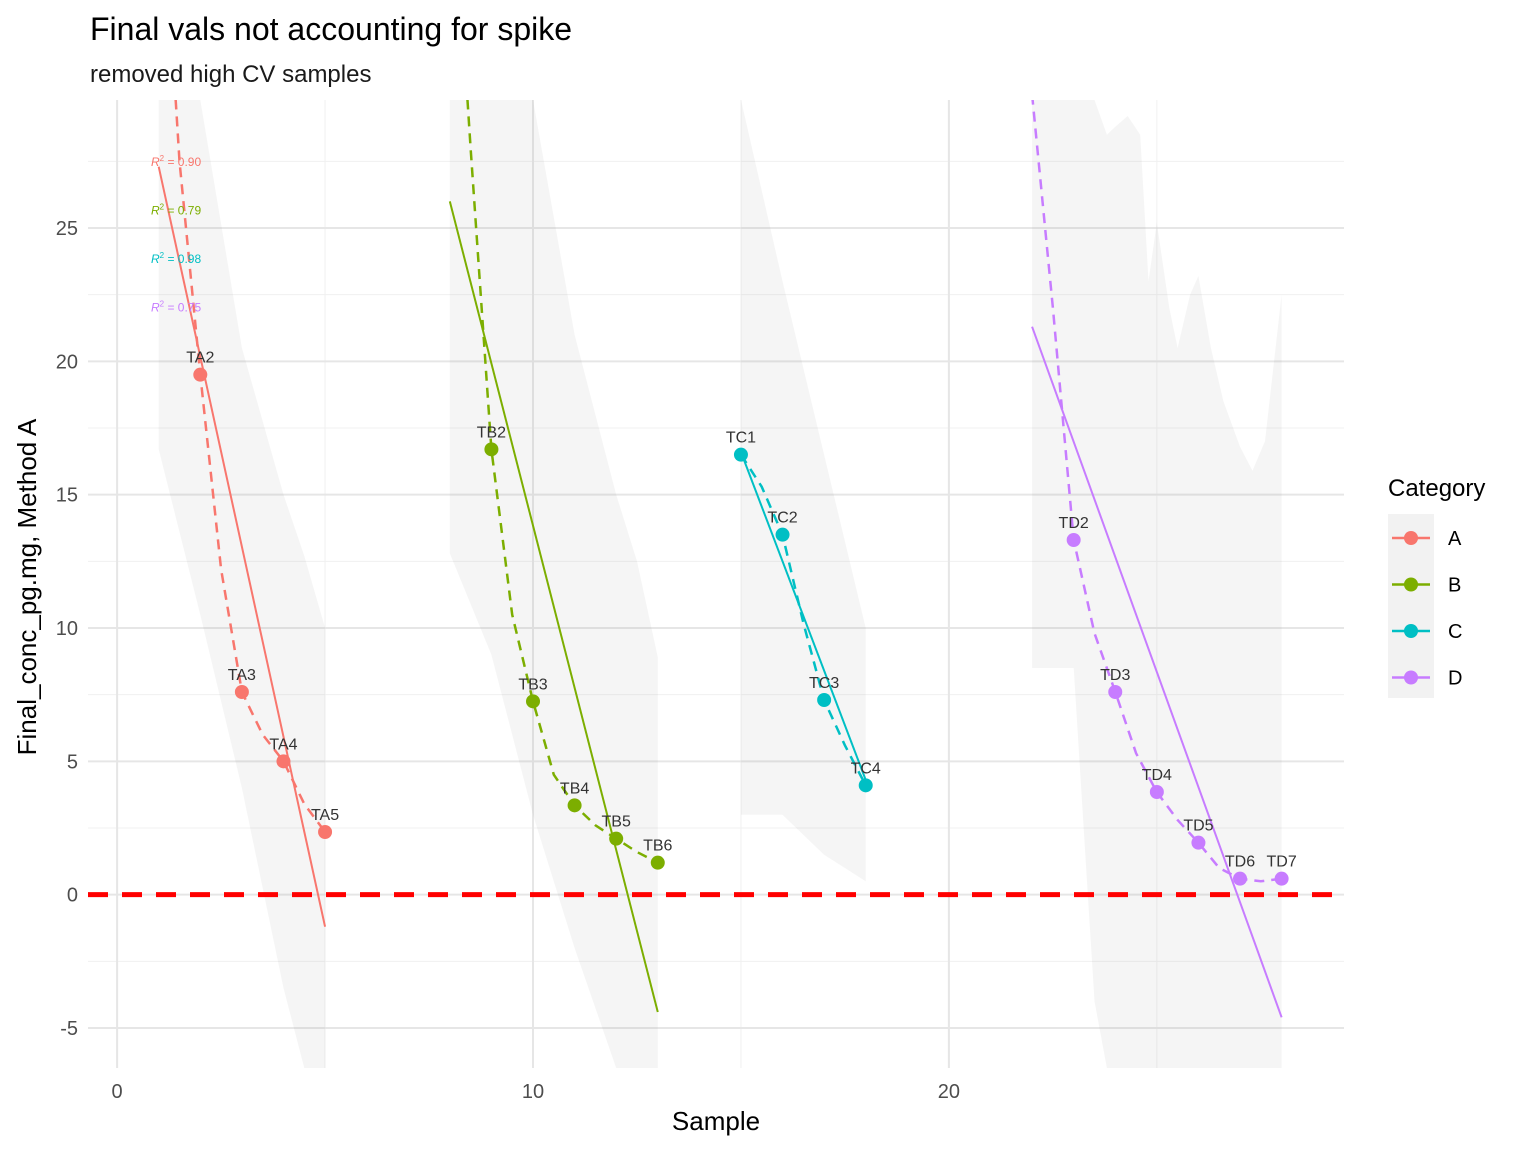  What do you see at coordinates (1281, 862) in the screenshot?
I see `point-label-TD7: TD7` at bounding box center [1281, 862].